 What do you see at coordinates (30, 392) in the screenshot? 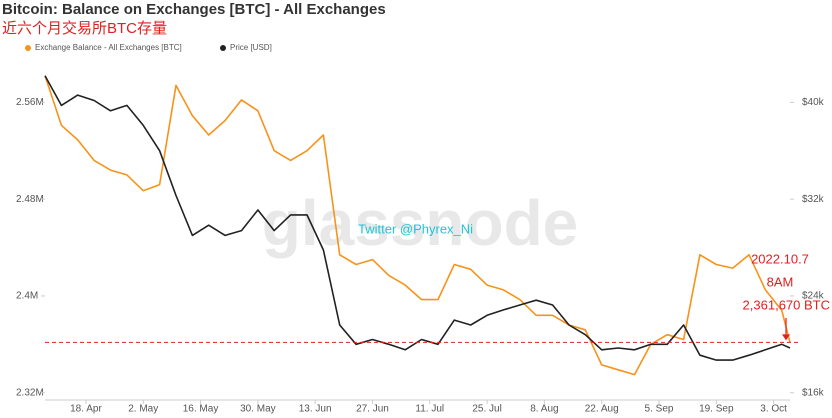
I see `y-tick-label: 2.32M` at bounding box center [30, 392].